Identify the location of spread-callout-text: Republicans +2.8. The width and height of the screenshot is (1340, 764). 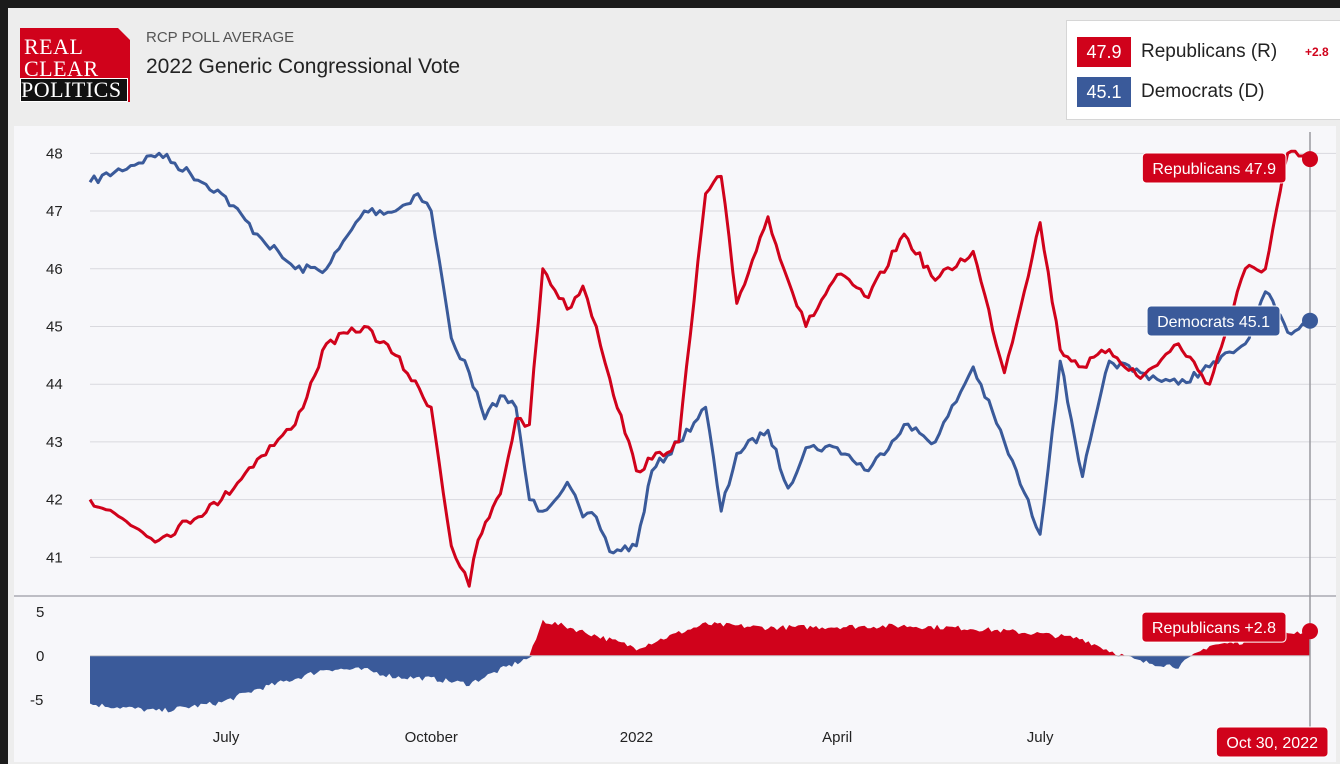
(1214, 628).